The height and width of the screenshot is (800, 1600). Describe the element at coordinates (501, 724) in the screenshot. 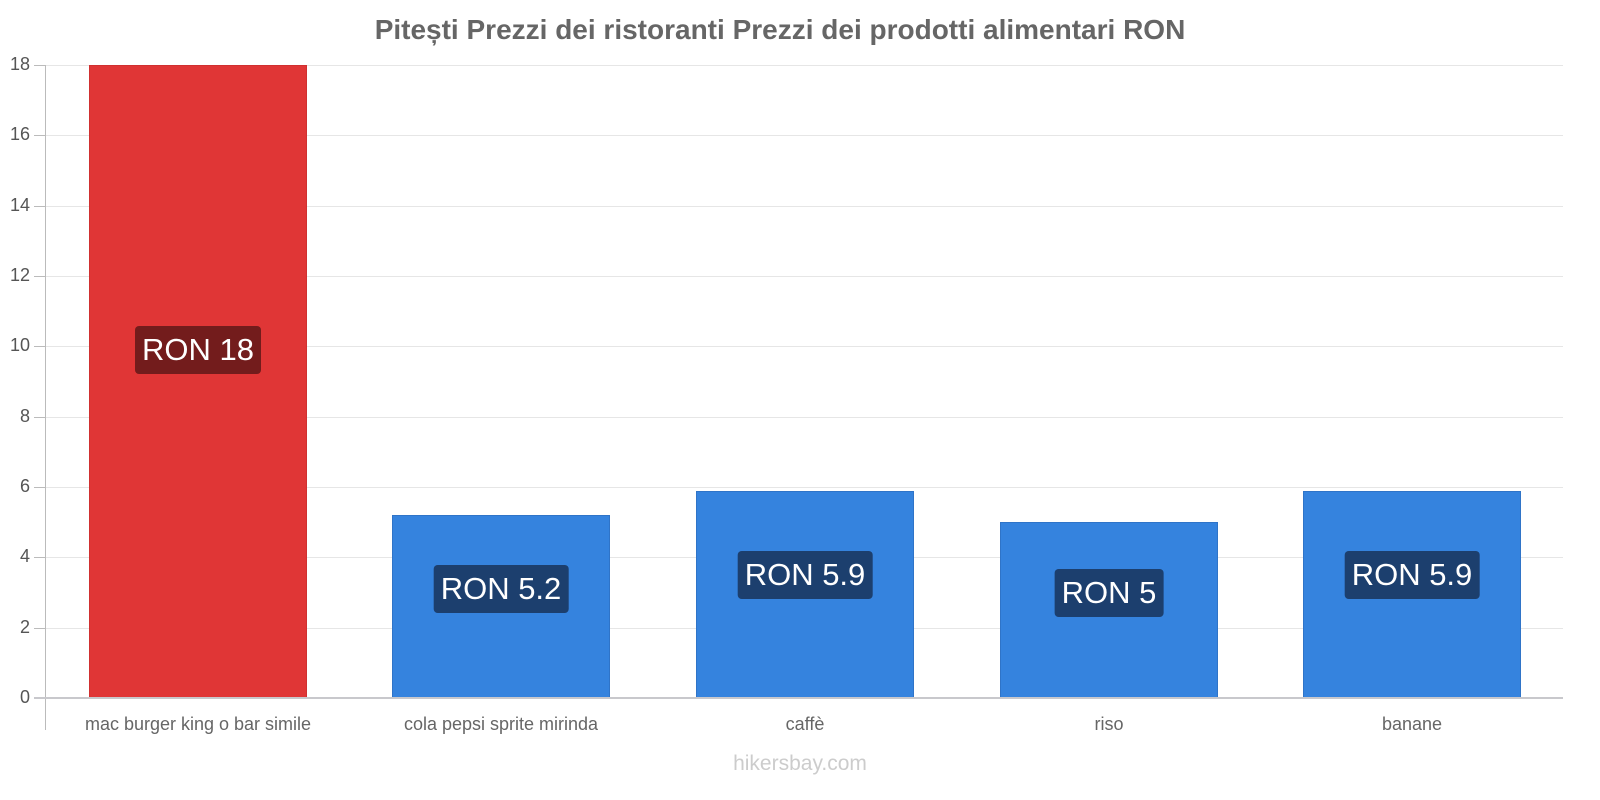

I see `x-category-label: cola pepsi sprite mirinda` at that location.